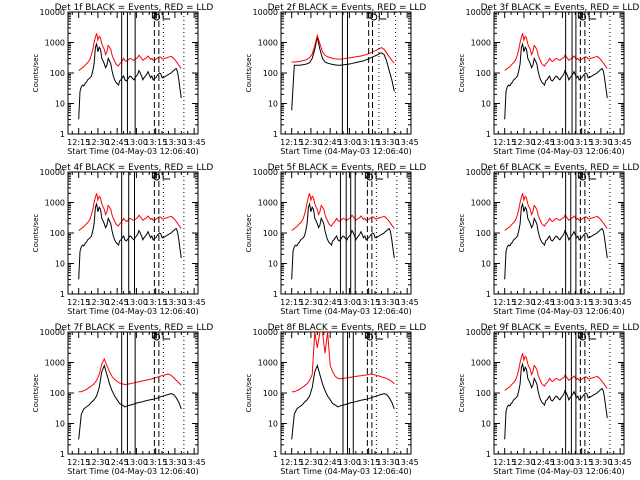  What do you see at coordinates (560, 8) in the screenshot?
I see `panel-title: Det 3f BLACK = Events, RED = LLD` at bounding box center [560, 8].